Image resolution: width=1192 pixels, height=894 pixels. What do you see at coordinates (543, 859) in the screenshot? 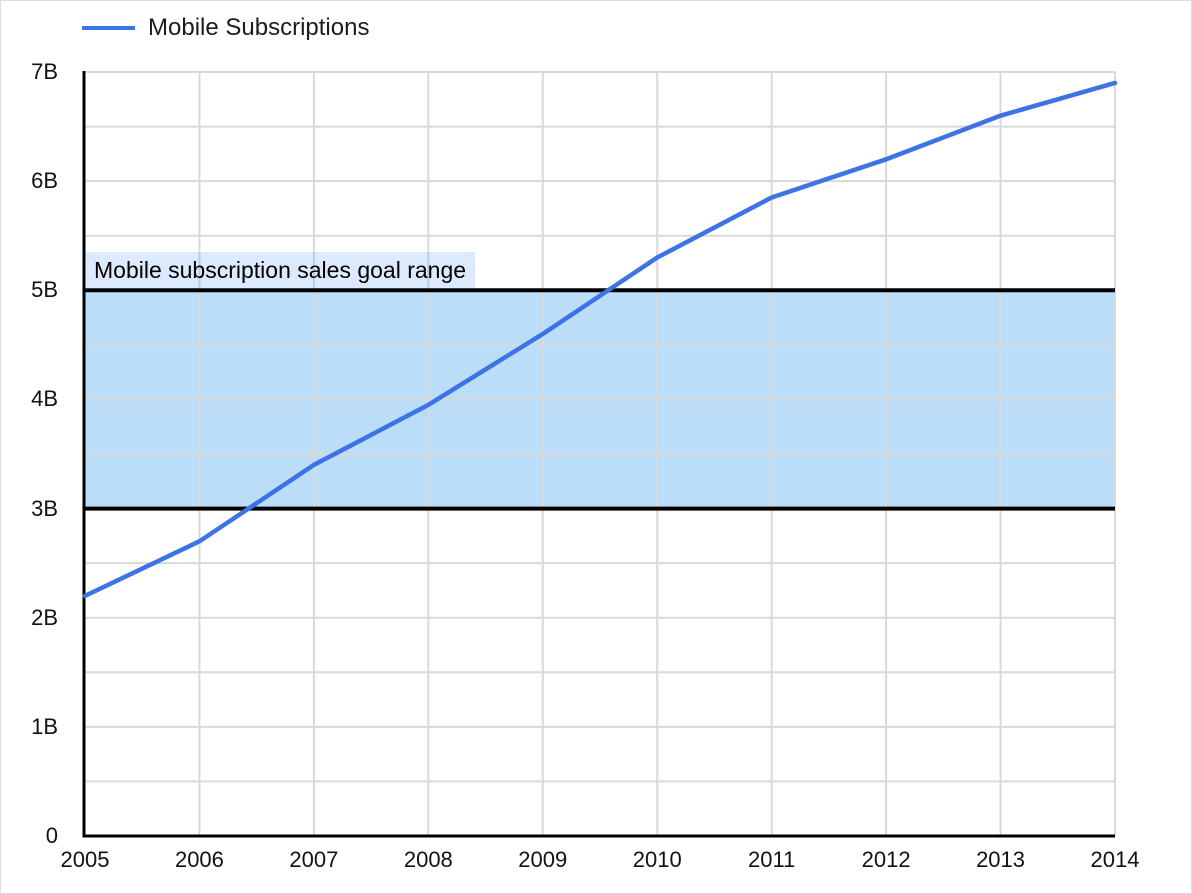
I see `x-tick-label: 2009` at bounding box center [543, 859].